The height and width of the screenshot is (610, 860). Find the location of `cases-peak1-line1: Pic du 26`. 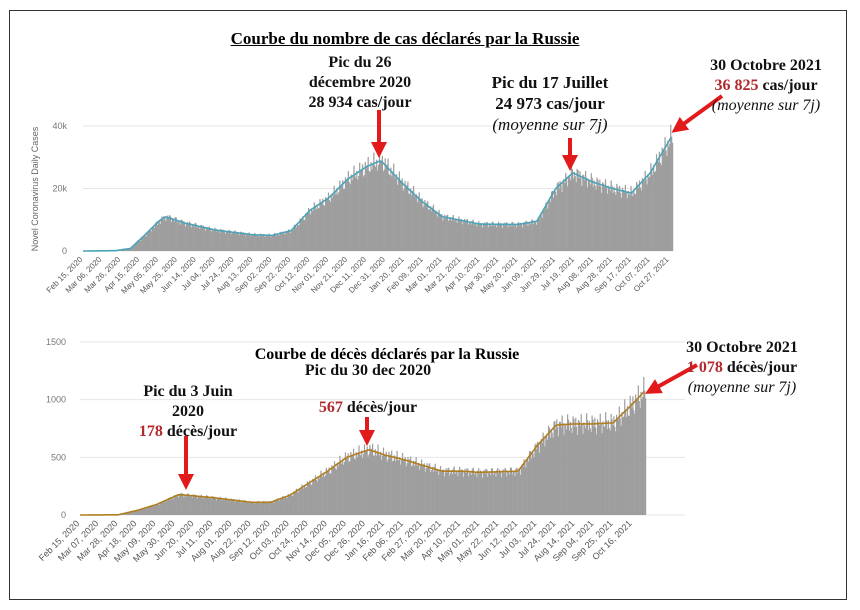

cases-peak1-line1: Pic du 26 is located at coordinates (360, 62).